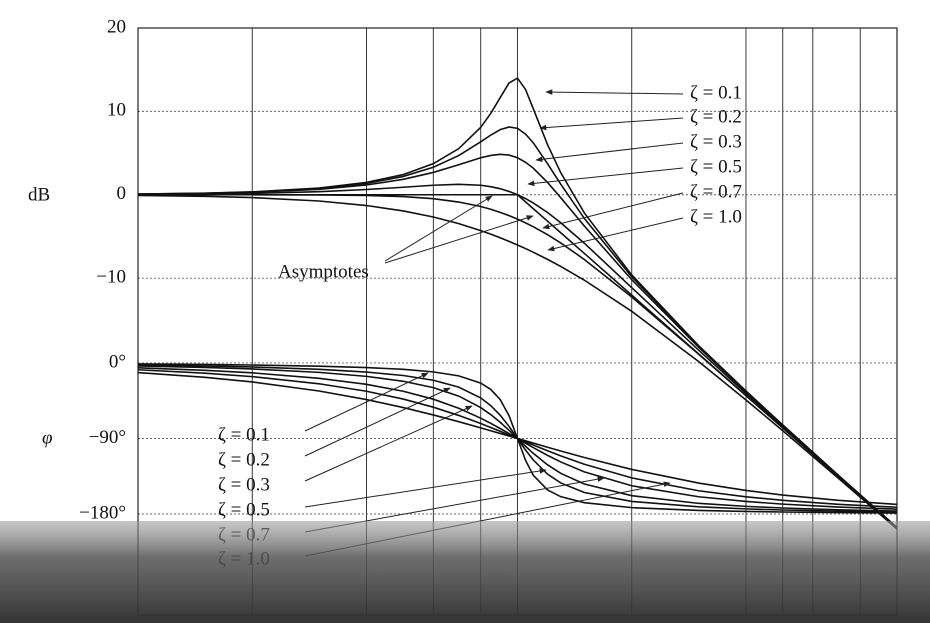 Image resolution: width=930 pixels, height=623 pixels. What do you see at coordinates (39, 194) in the screenshot?
I see `y-axis-label: dB` at bounding box center [39, 194].